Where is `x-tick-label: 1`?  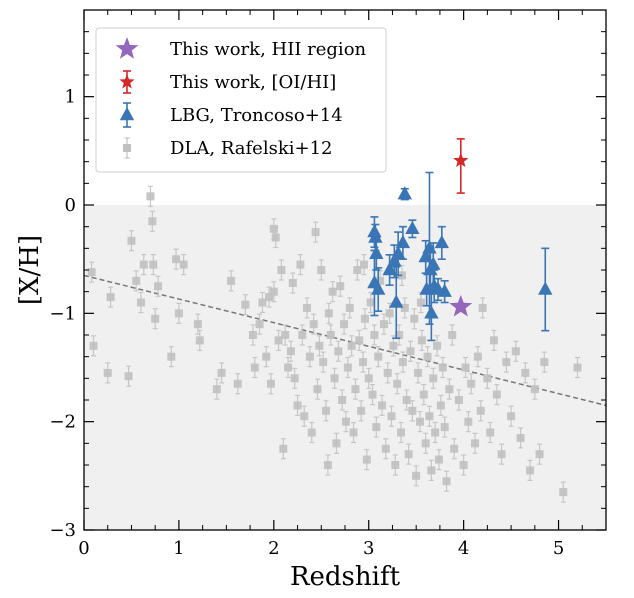 x-tick-label: 1 is located at coordinates (178, 548).